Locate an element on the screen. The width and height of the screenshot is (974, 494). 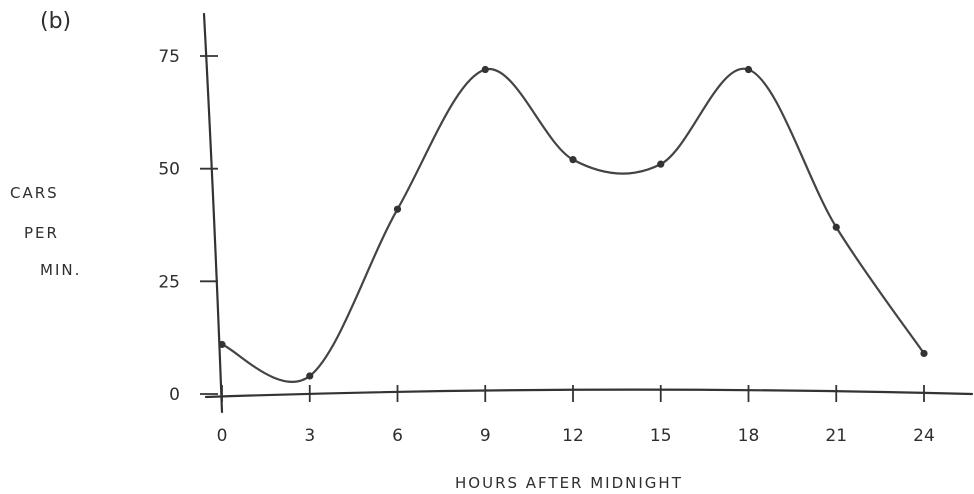
x-tick-label: 12 is located at coordinates (573, 436).